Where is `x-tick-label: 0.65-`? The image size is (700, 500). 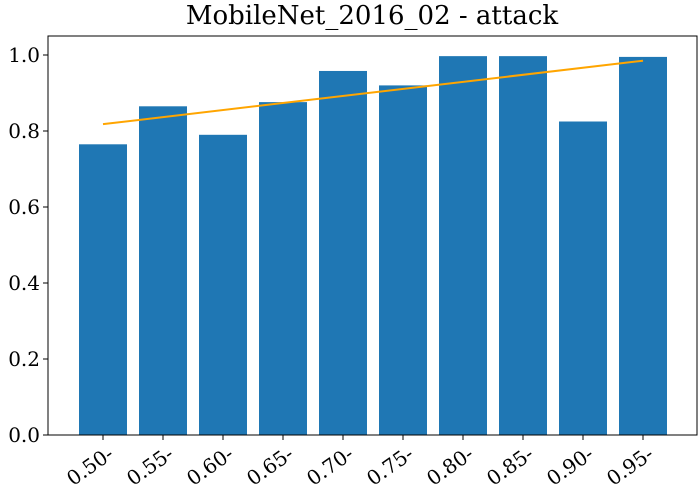
x-tick-label: 0.65- is located at coordinates (270, 465).